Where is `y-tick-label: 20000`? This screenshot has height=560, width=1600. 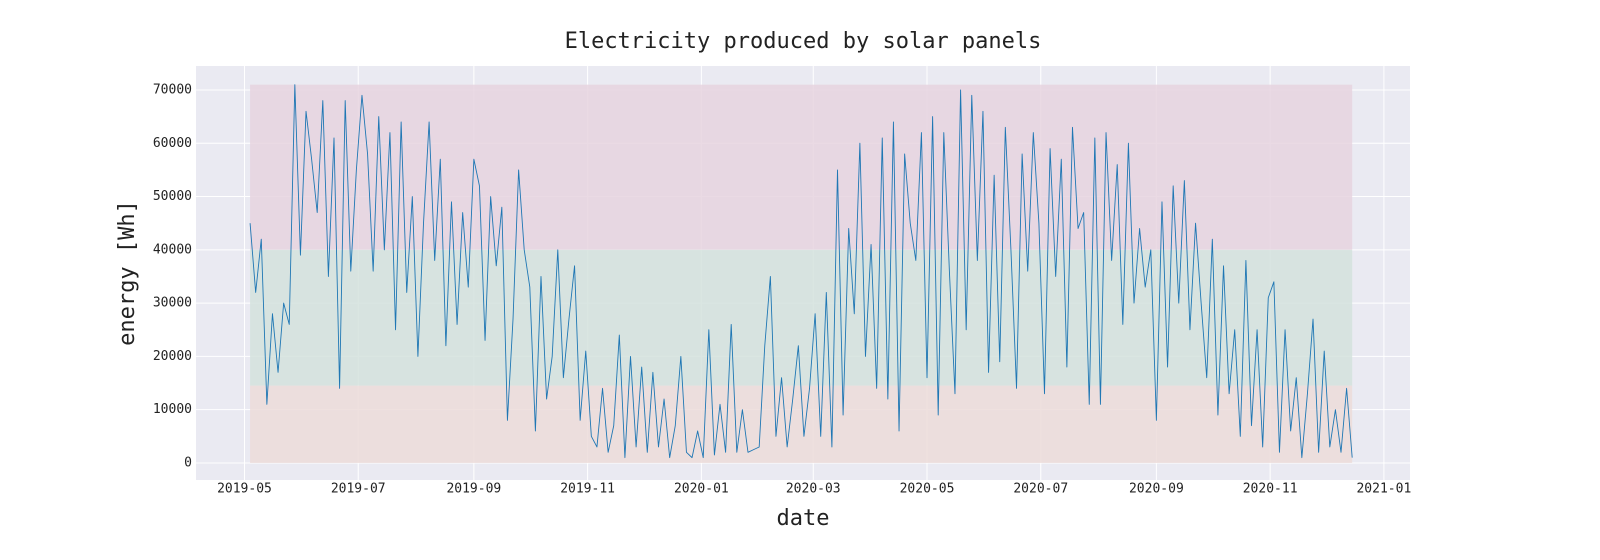 y-tick-label: 20000 is located at coordinates (172, 356).